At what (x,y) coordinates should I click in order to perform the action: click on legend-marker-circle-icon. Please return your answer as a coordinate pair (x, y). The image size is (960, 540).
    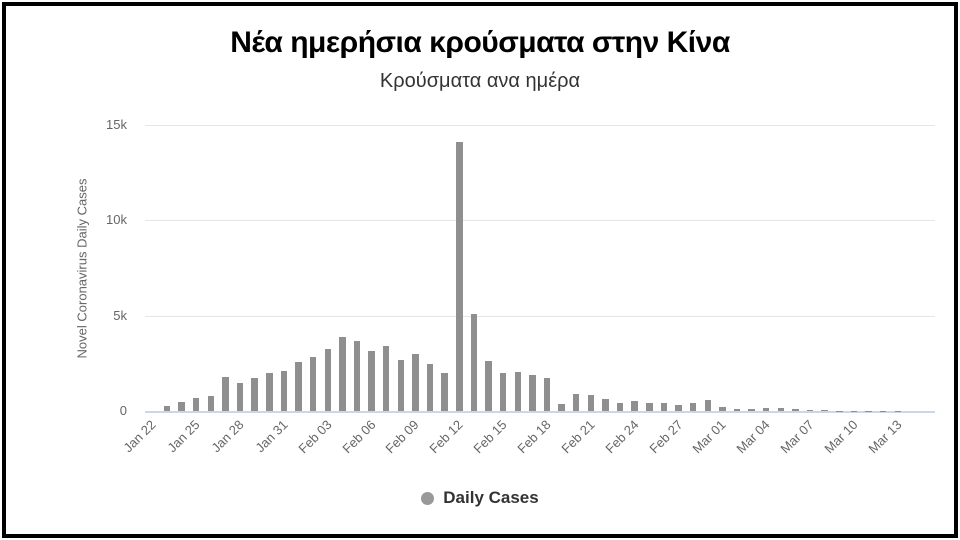
    Looking at the image, I should click on (428, 498).